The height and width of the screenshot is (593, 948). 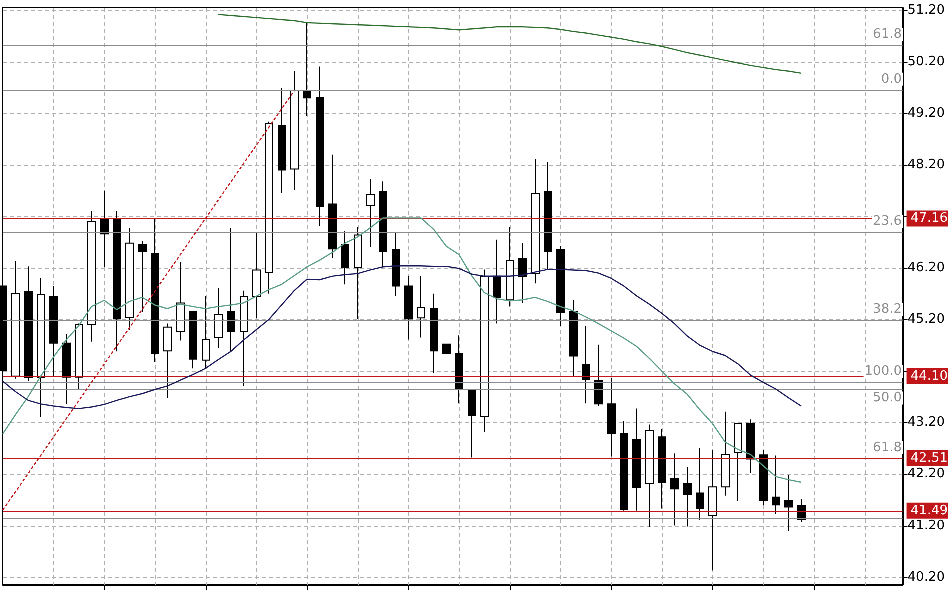 I want to click on line-series, so click(x=510, y=44).